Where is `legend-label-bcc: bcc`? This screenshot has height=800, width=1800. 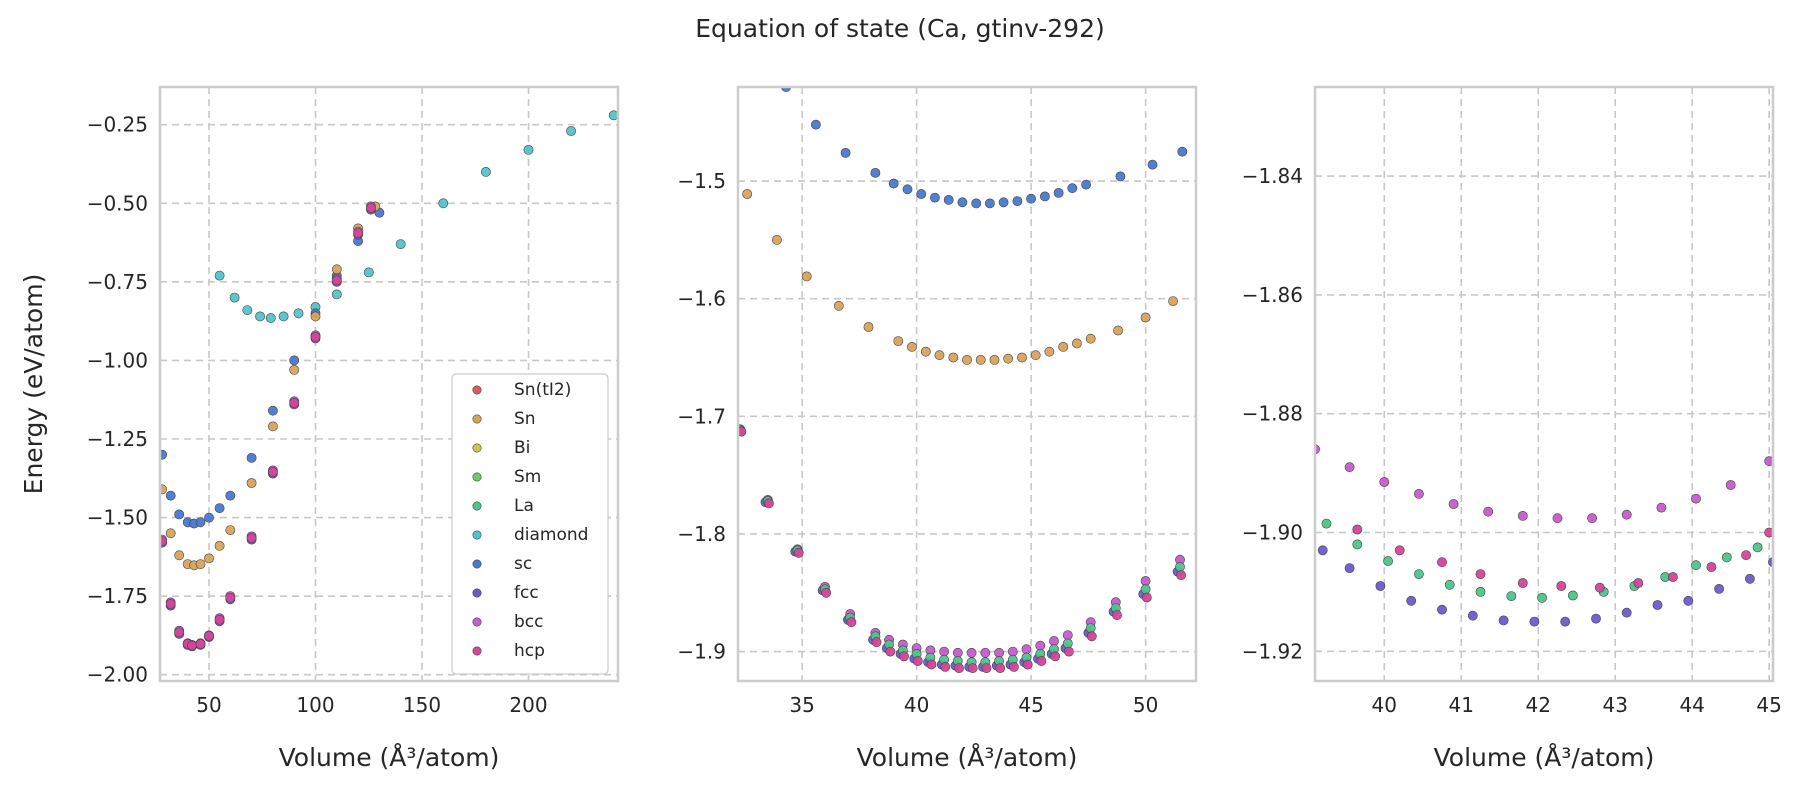
legend-label-bcc: bcc is located at coordinates (528, 622).